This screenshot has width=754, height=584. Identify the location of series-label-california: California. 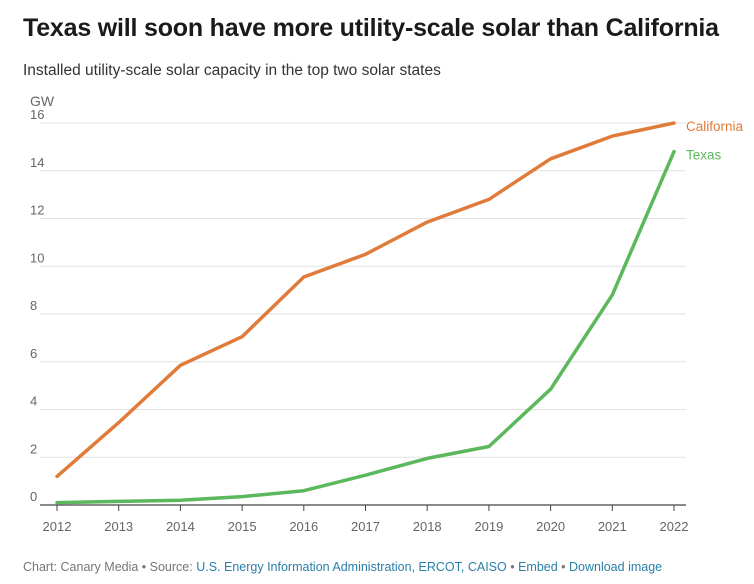
(715, 126).